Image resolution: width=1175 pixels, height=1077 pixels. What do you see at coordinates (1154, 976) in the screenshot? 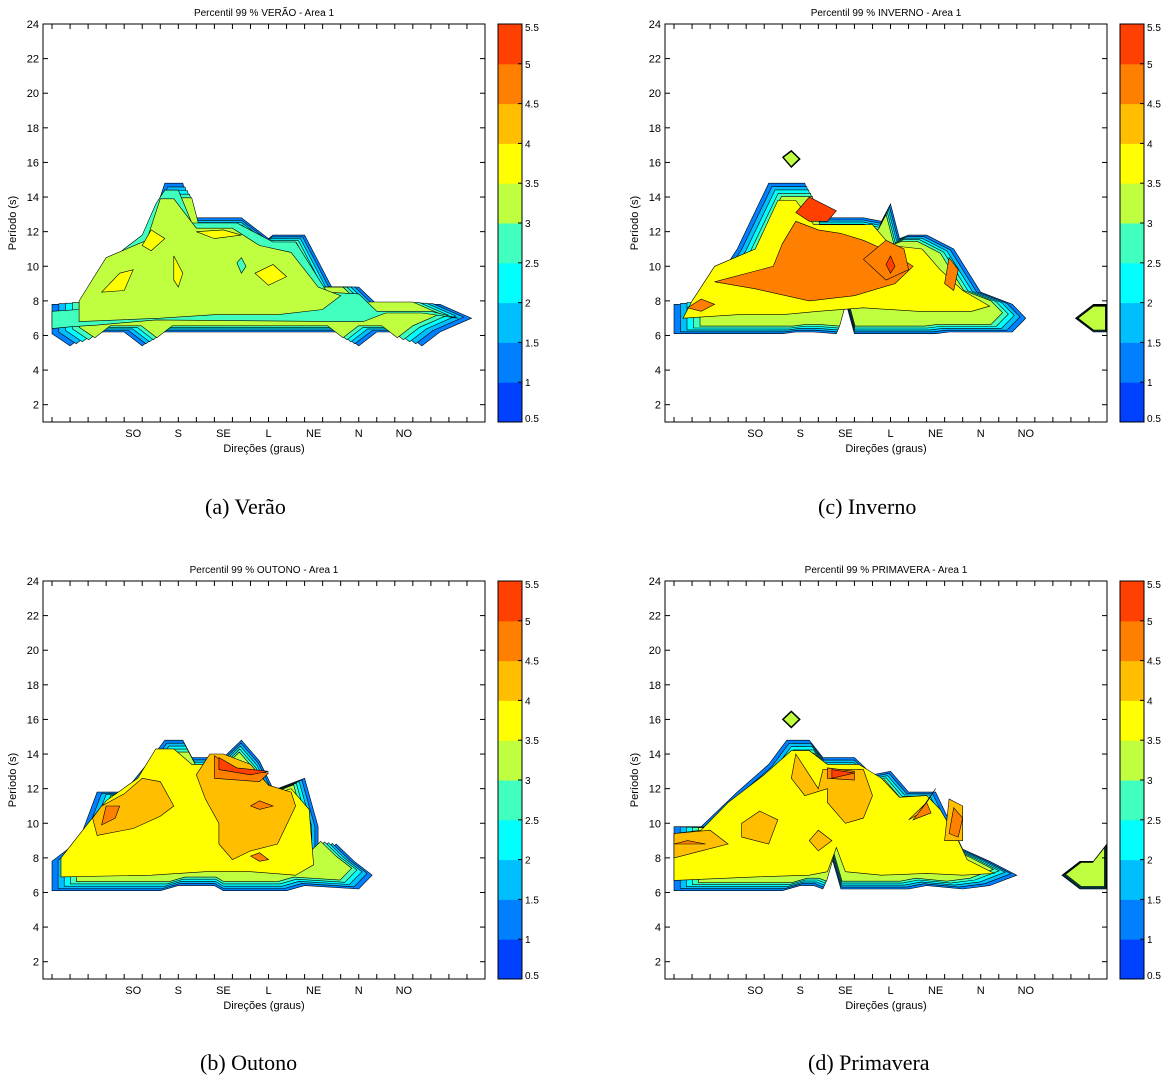
I see `colorbar-tick-label: 0.5` at bounding box center [1154, 976].